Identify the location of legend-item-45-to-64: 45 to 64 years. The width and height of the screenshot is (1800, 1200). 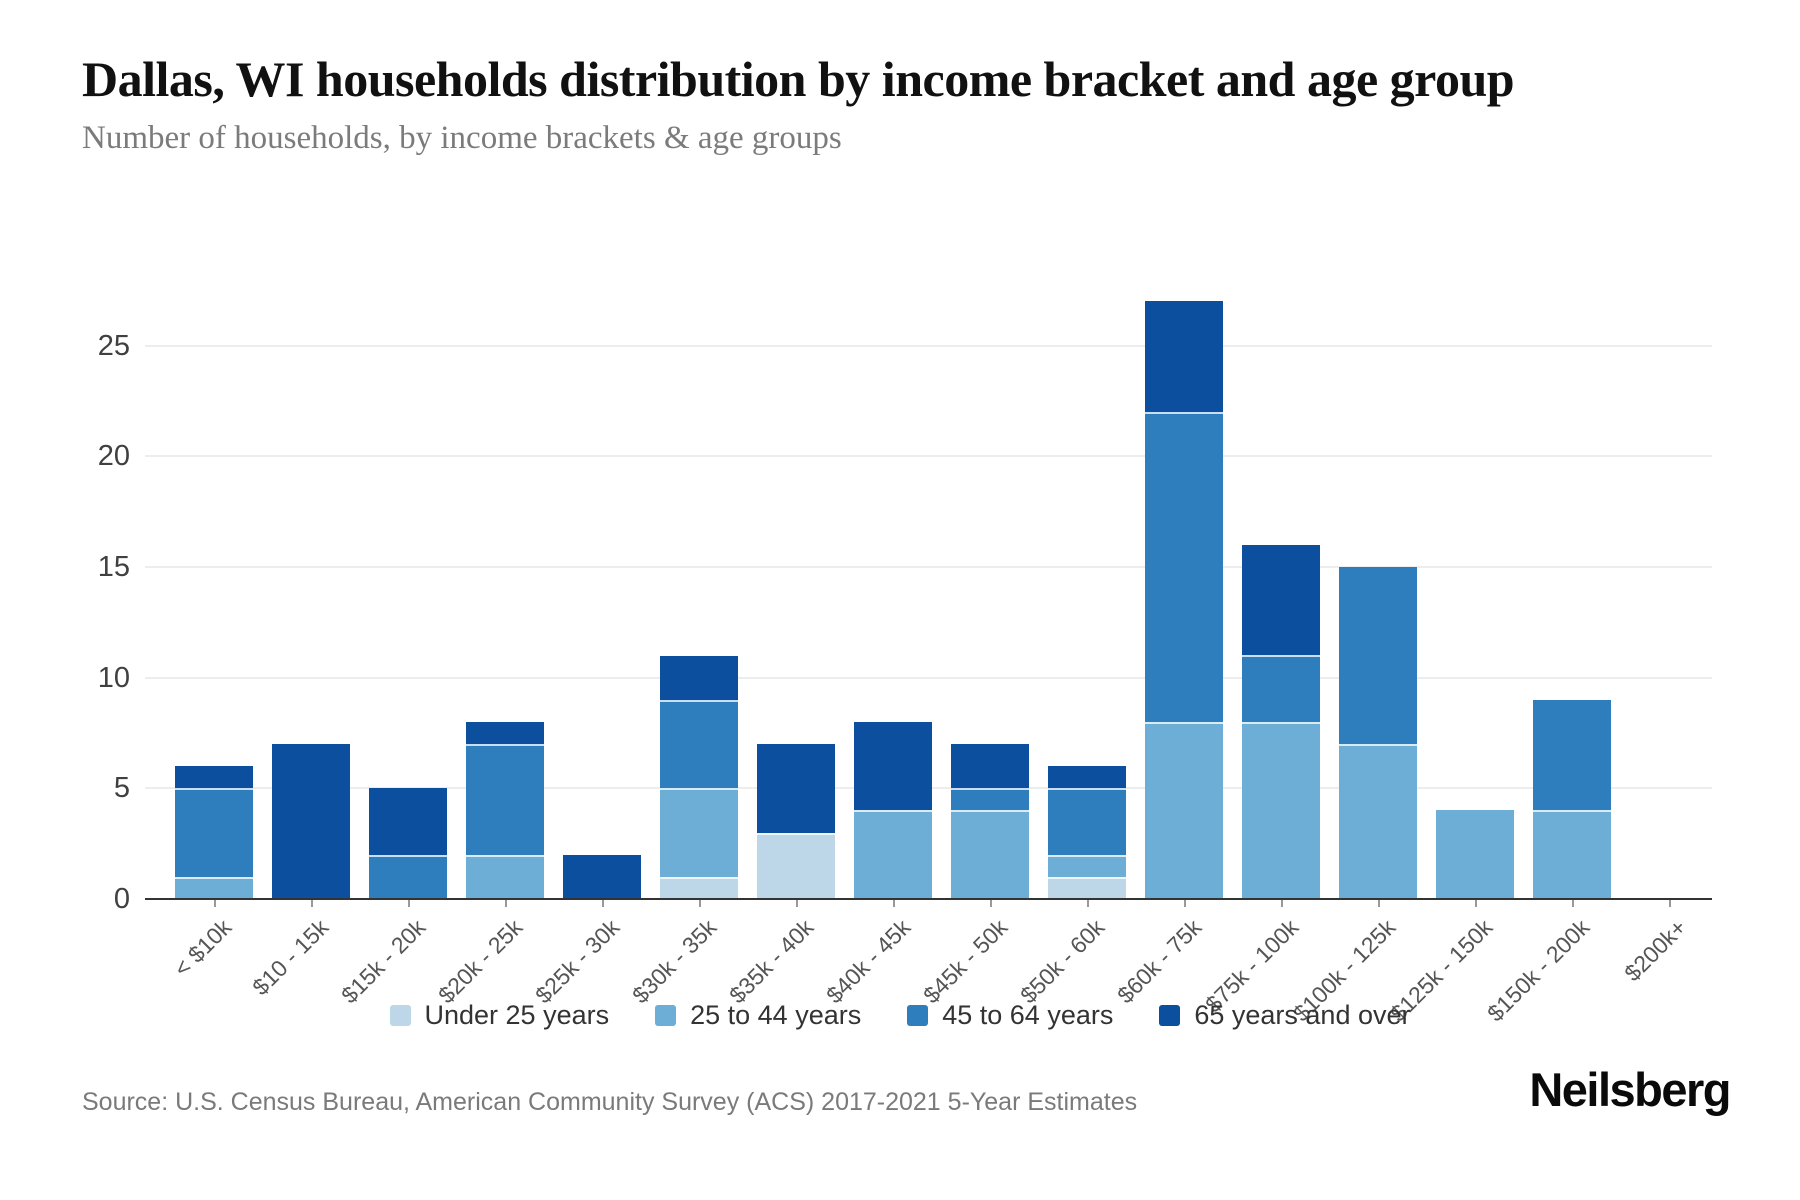
(1010, 1015).